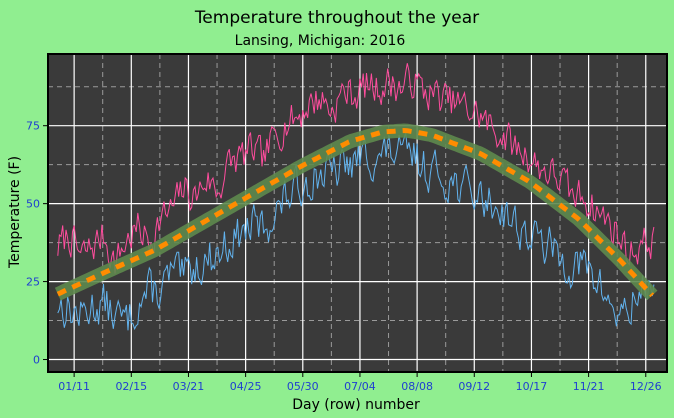 The image size is (674, 418). I want to click on y-tick-label: 75, so click(33, 126).